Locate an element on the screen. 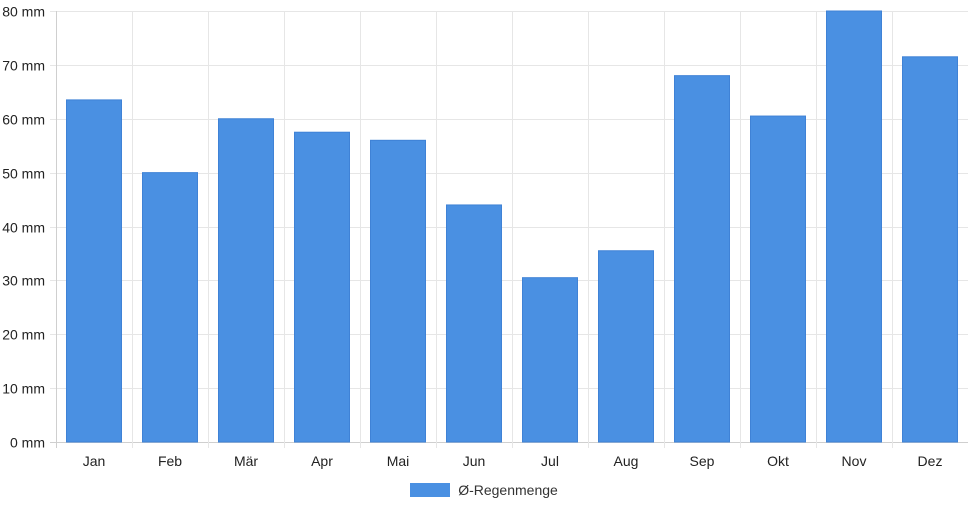 The image size is (968, 508). x-tick-label: Okt is located at coordinates (778, 461).